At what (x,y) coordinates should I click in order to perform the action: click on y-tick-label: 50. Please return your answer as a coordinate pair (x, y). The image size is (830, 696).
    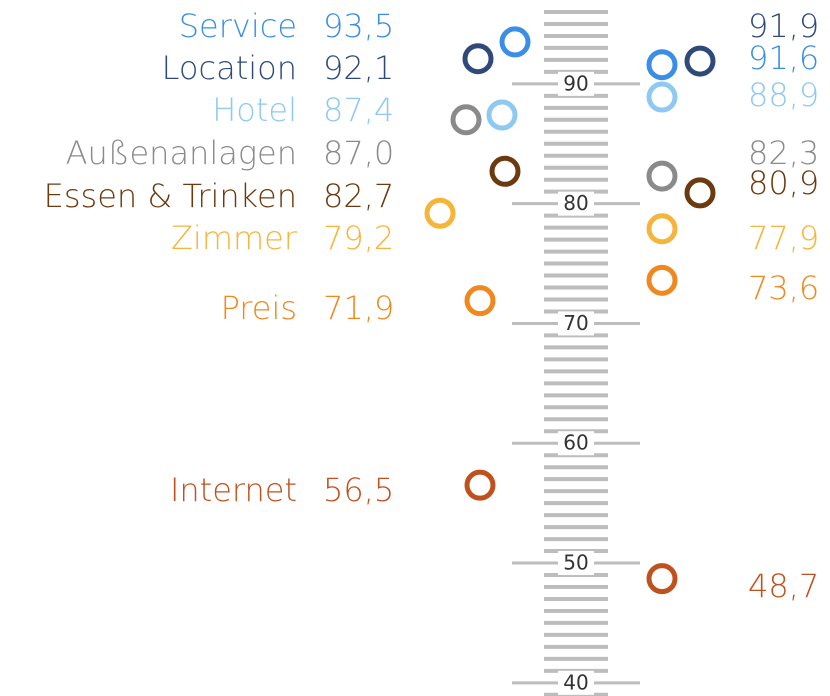
    Looking at the image, I should click on (575, 563).